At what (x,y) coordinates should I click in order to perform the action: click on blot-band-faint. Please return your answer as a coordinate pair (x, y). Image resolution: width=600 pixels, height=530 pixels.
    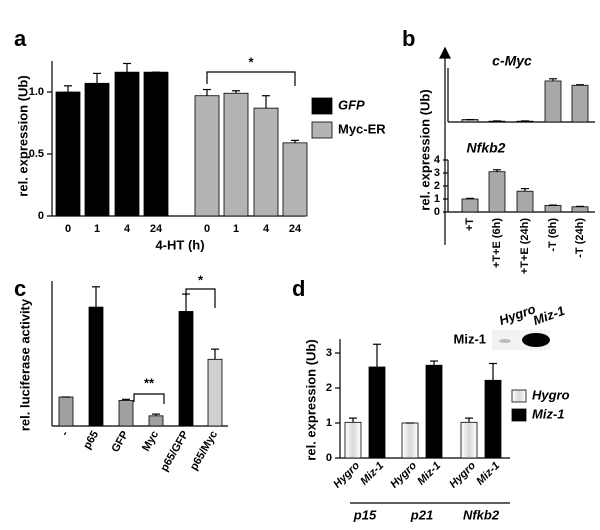
    Looking at the image, I should click on (505, 341).